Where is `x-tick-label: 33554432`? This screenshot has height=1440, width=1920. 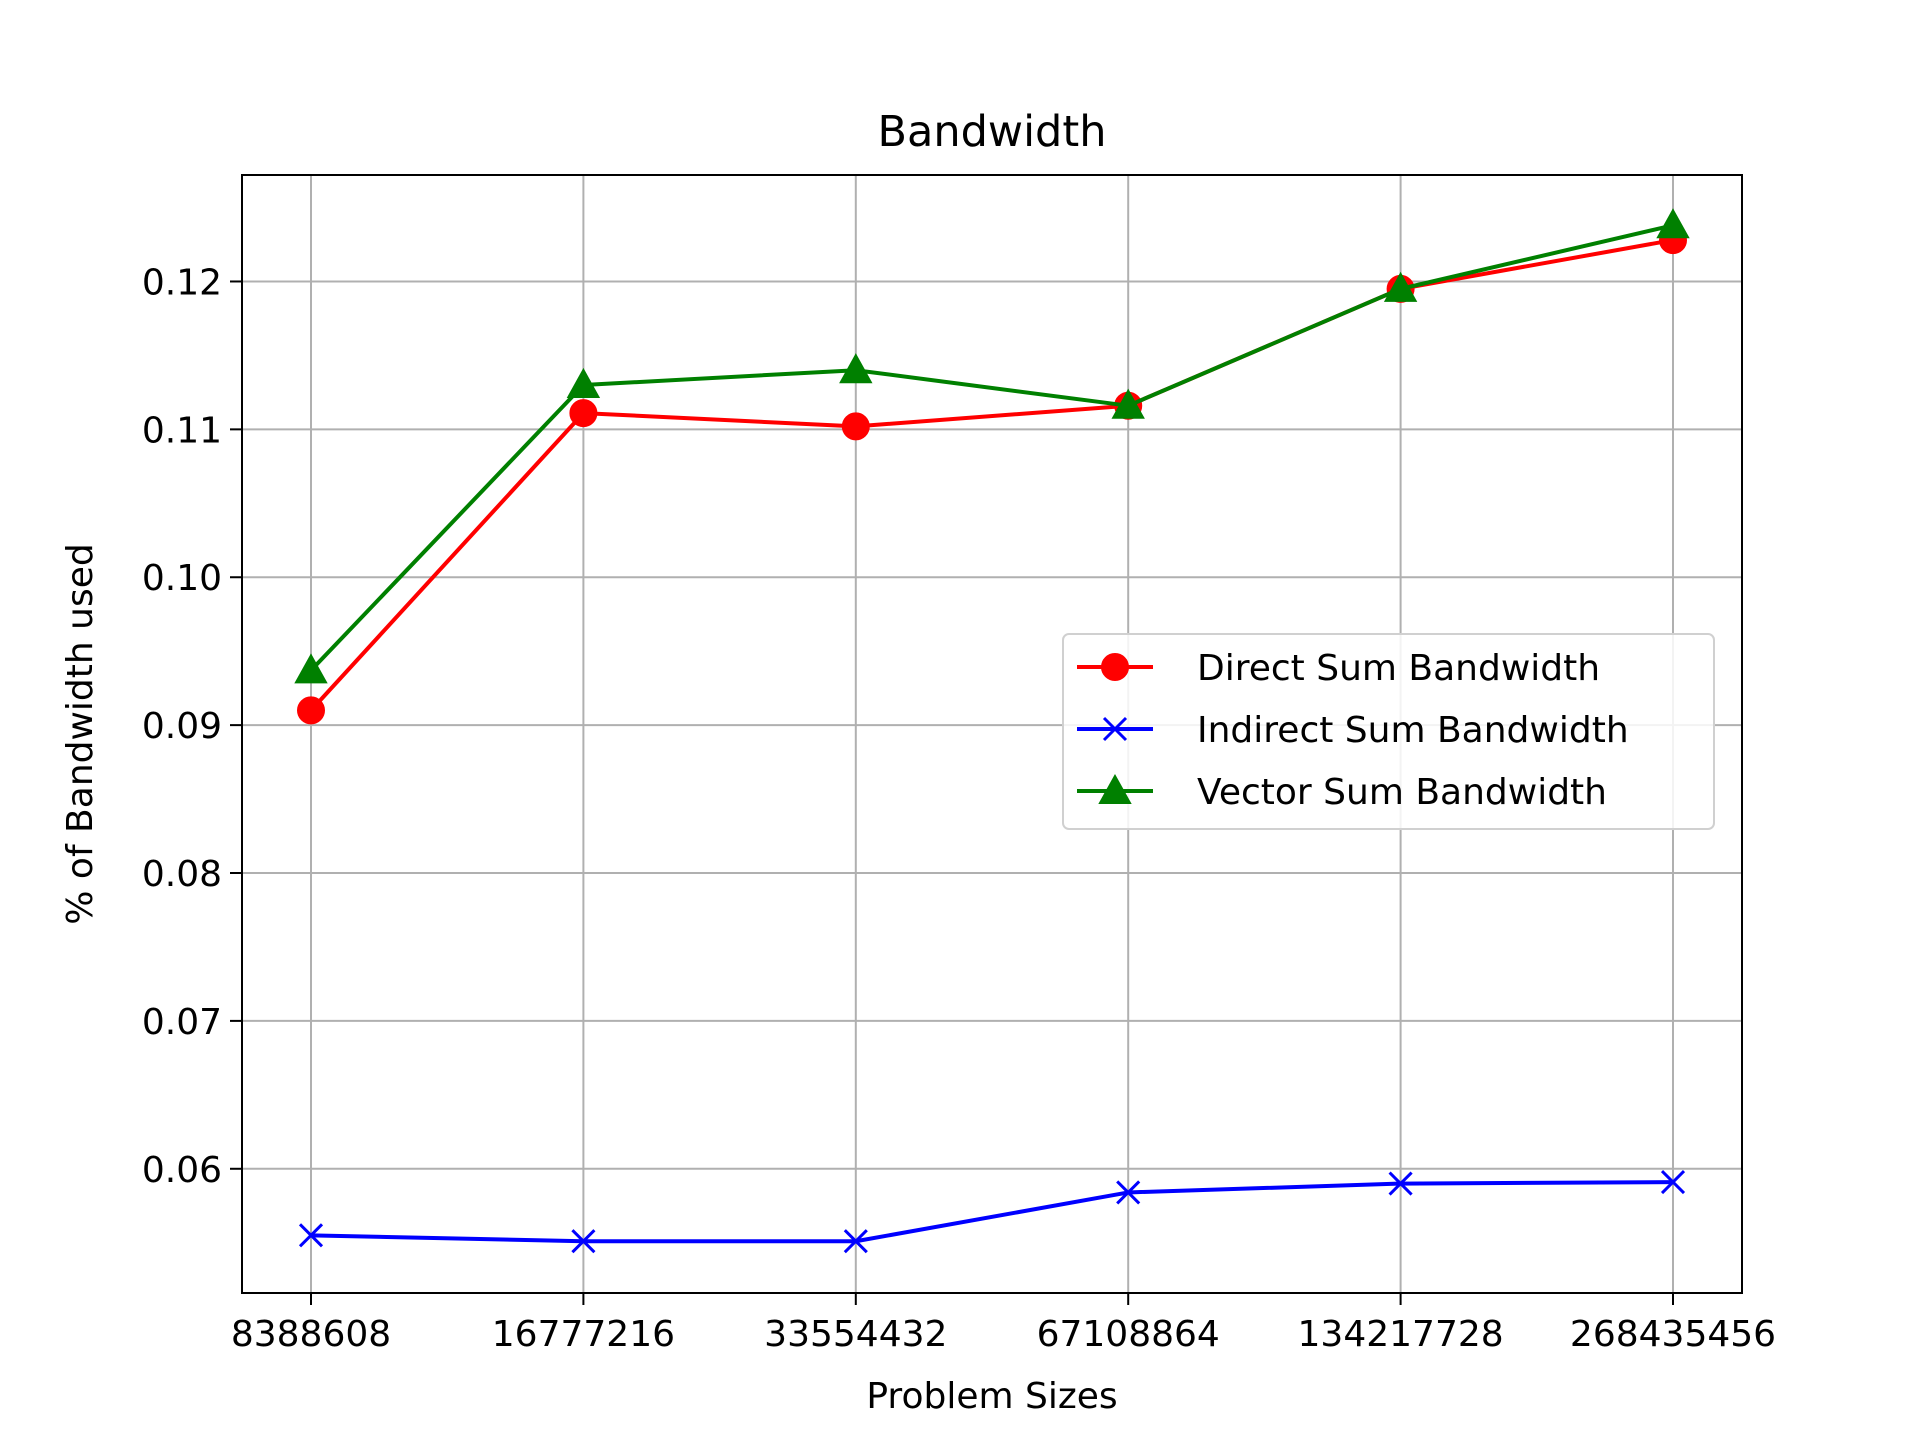 x-tick-label: 33554432 is located at coordinates (855, 1334).